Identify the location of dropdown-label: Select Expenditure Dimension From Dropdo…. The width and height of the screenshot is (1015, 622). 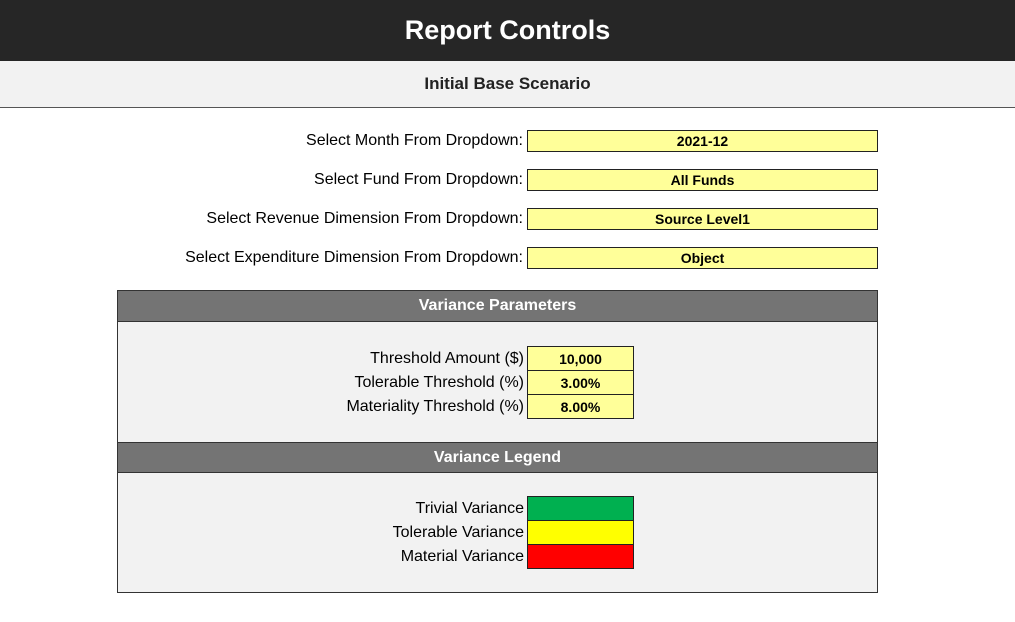
(354, 257).